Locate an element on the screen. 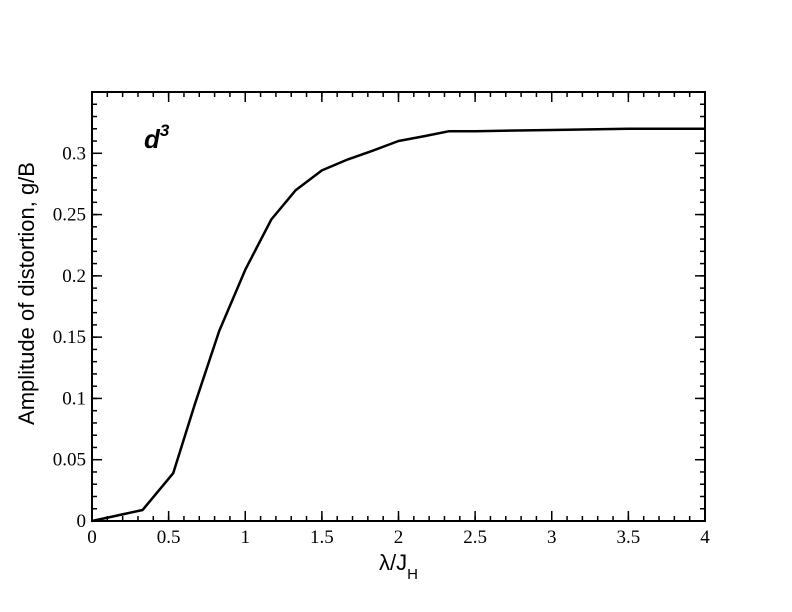  y-axis-title: Amplitude of distortion, g/B is located at coordinates (26, 293).